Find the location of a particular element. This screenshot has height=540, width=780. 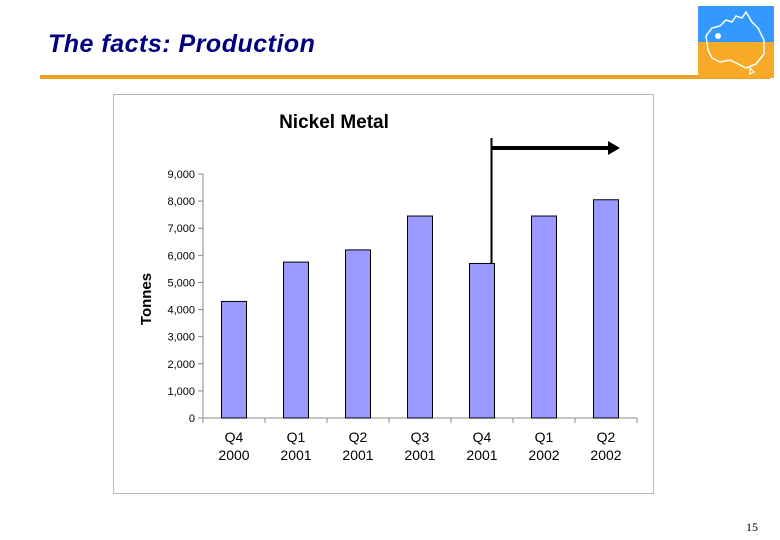

annotation-arrow-head is located at coordinates (614, 148).